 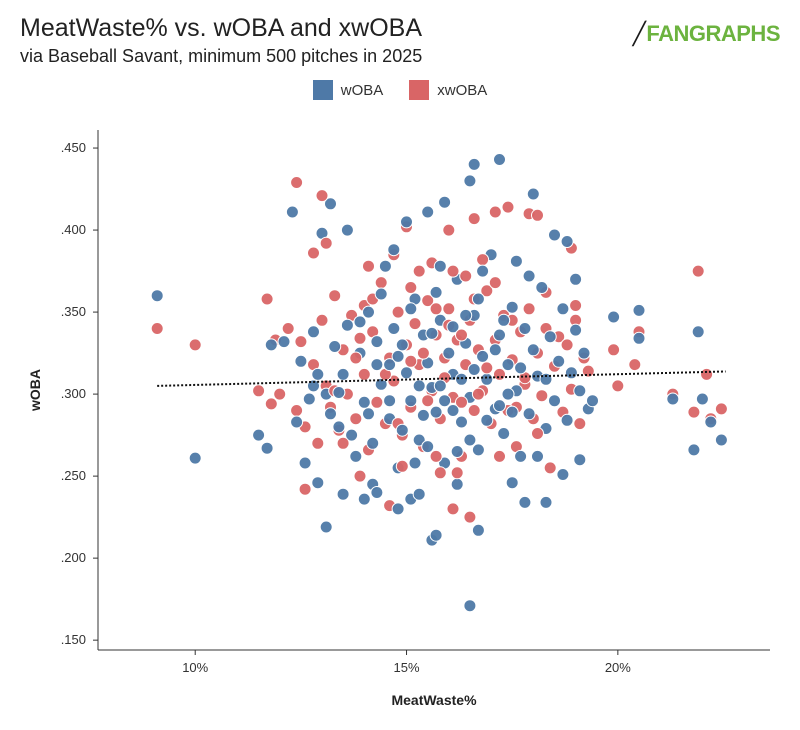 What do you see at coordinates (441, 378) in the screenshot?
I see `trendline` at bounding box center [441, 378].